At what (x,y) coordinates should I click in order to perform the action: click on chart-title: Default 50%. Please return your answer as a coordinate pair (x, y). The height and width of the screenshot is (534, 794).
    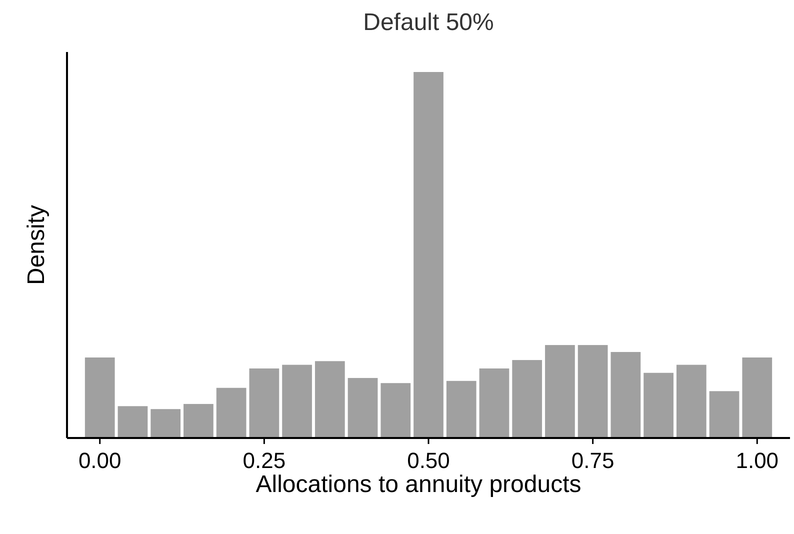
    Looking at the image, I should click on (428, 22).